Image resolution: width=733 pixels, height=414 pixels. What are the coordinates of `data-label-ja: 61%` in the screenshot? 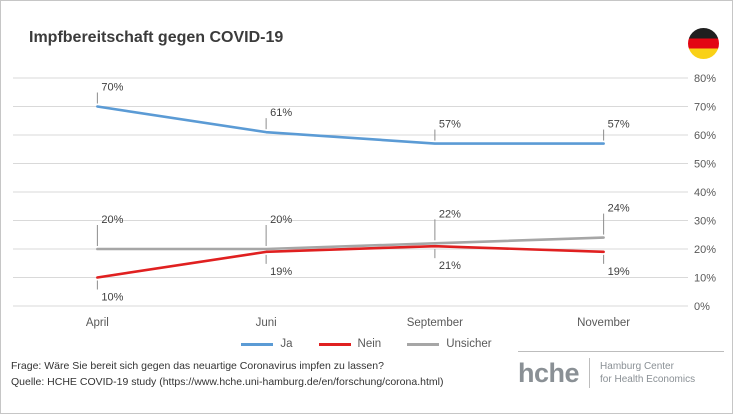 It's located at (281, 113).